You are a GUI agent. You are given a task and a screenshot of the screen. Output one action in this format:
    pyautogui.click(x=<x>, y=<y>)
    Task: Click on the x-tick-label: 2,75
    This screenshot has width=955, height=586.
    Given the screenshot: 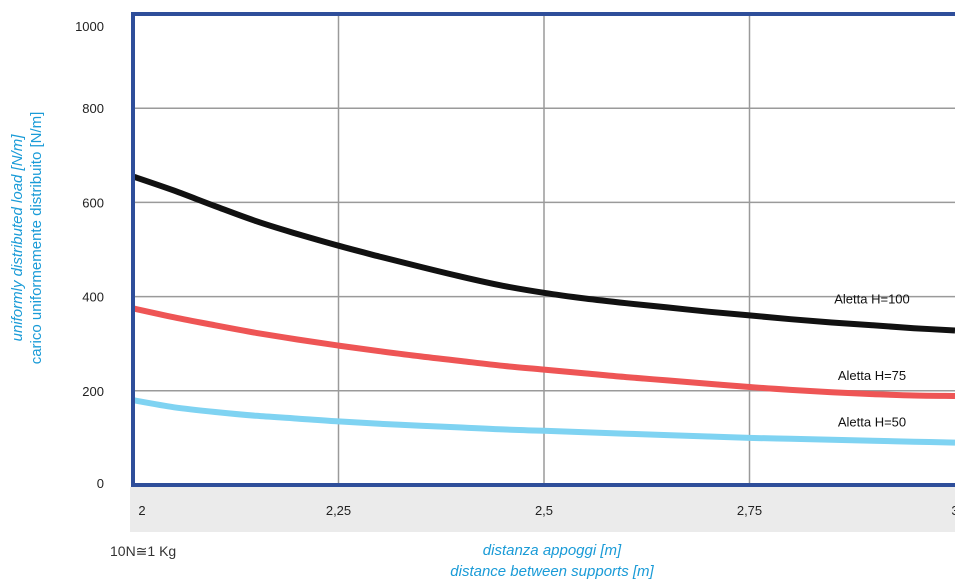 What is the action you would take?
    pyautogui.click(x=749, y=510)
    